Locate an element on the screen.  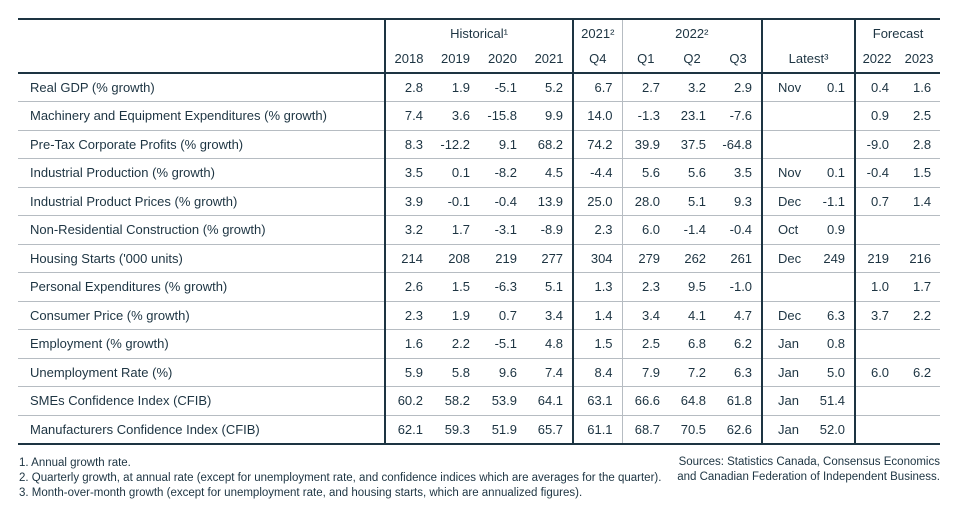
cell-2020: 219 is located at coordinates (502, 258).